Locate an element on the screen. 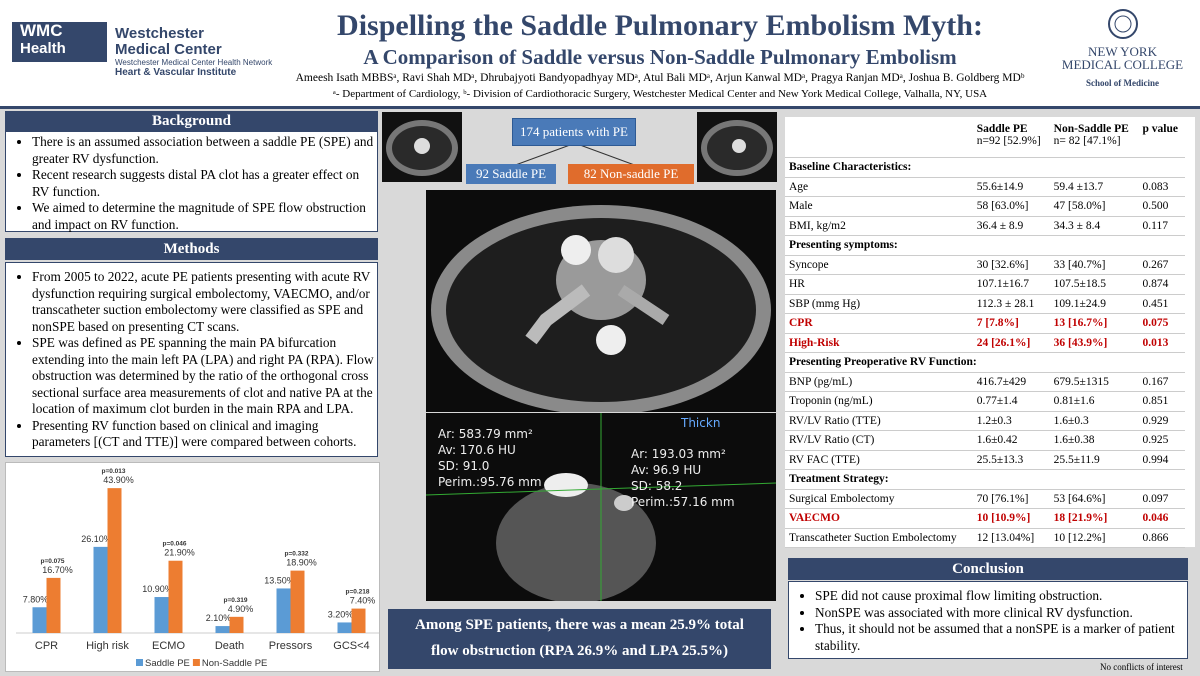  value-label: 7.40% is located at coordinates (363, 601).